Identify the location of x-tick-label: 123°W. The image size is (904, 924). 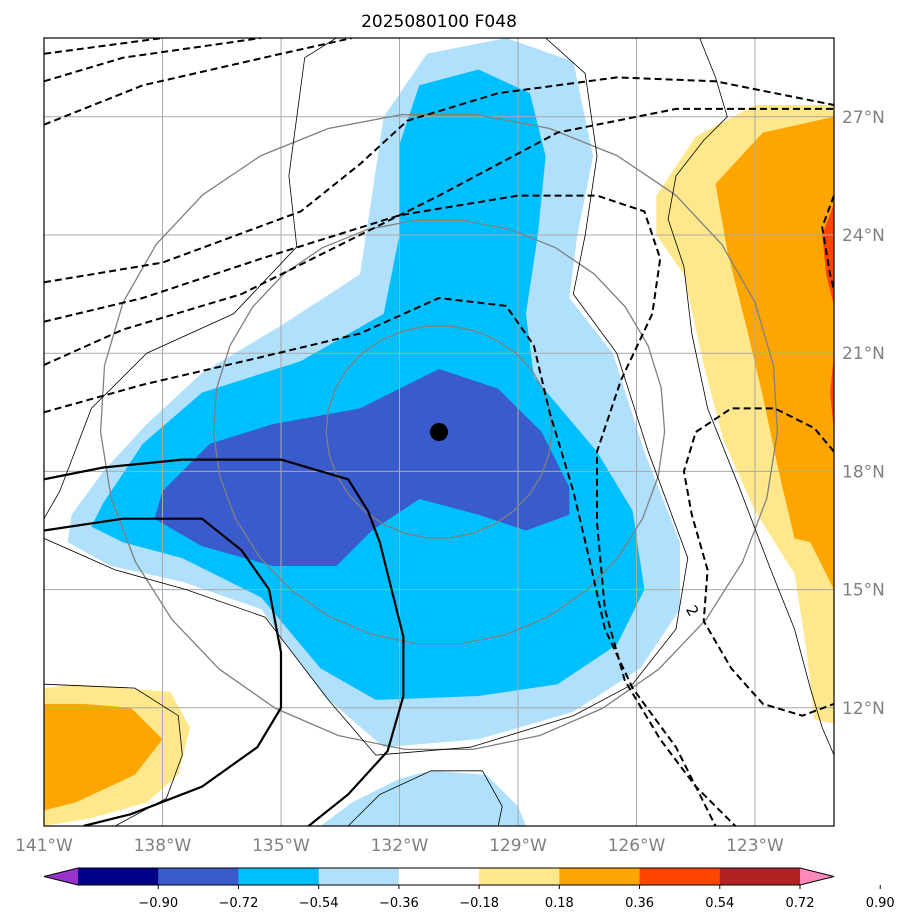
(755, 846).